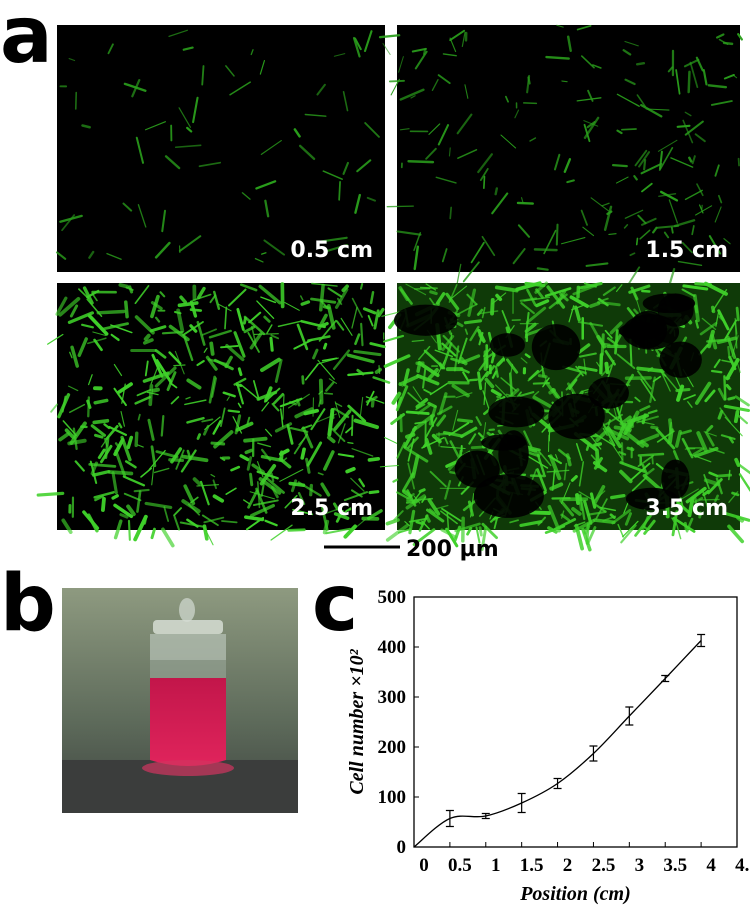  What do you see at coordinates (560, 156) in the screenshot?
I see `micrograph: 1.5 cm` at bounding box center [560, 156].